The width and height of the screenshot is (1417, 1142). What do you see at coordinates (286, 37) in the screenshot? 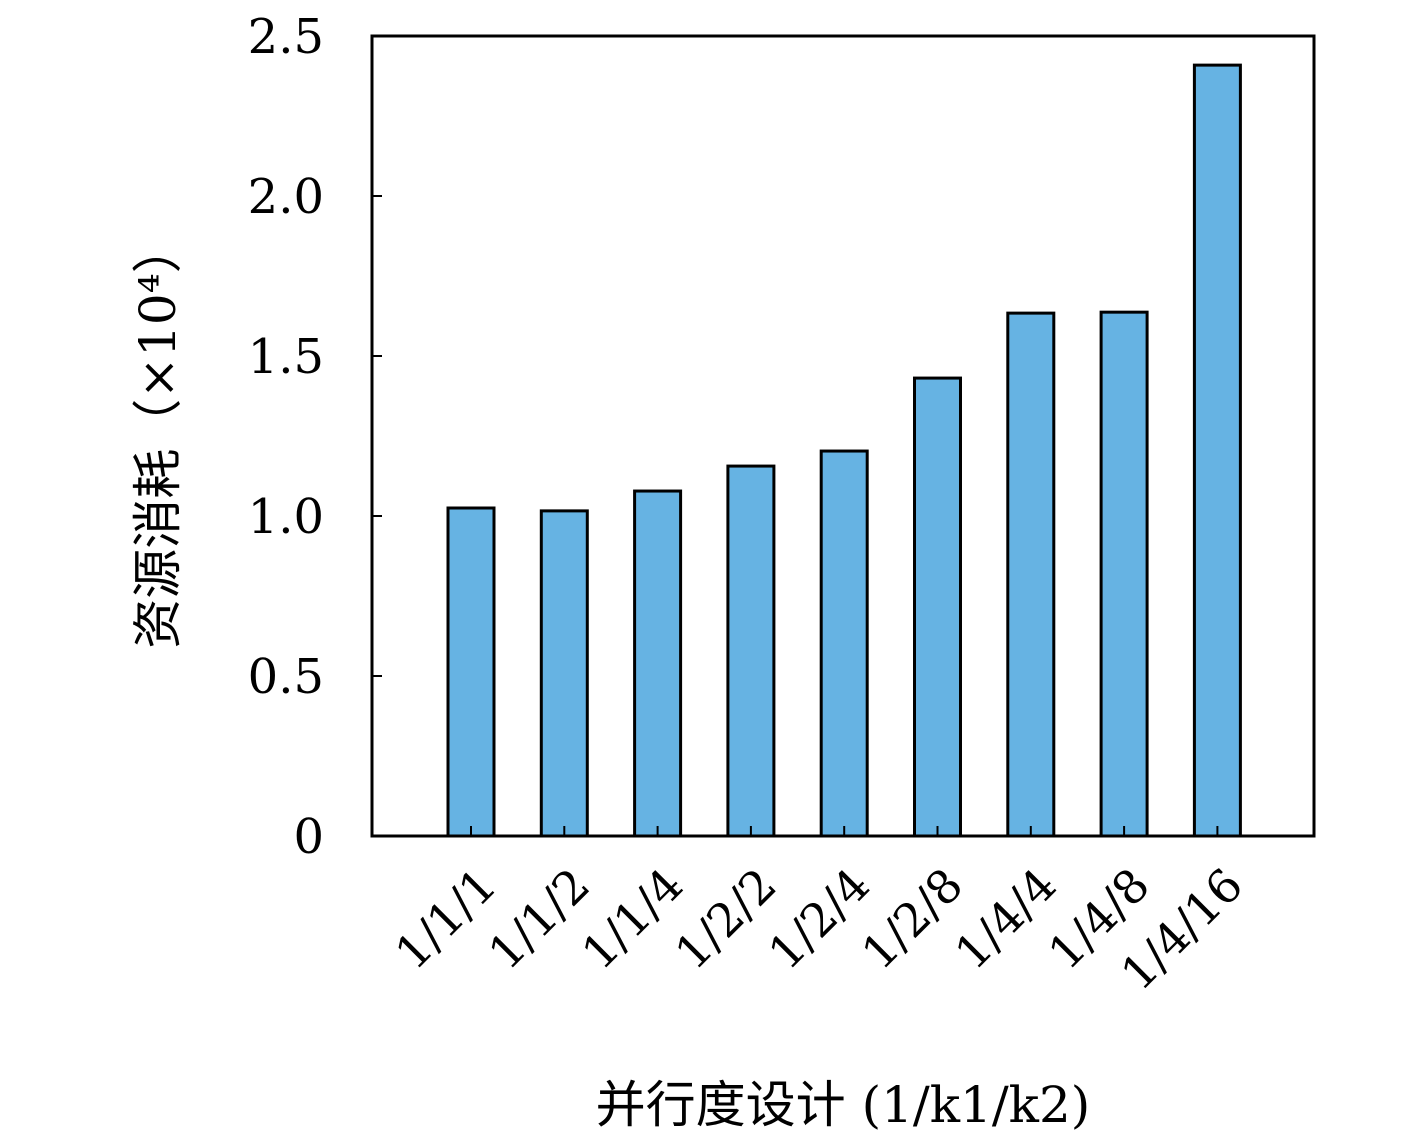
I see `y-tick-label: 2.5` at bounding box center [286, 37].